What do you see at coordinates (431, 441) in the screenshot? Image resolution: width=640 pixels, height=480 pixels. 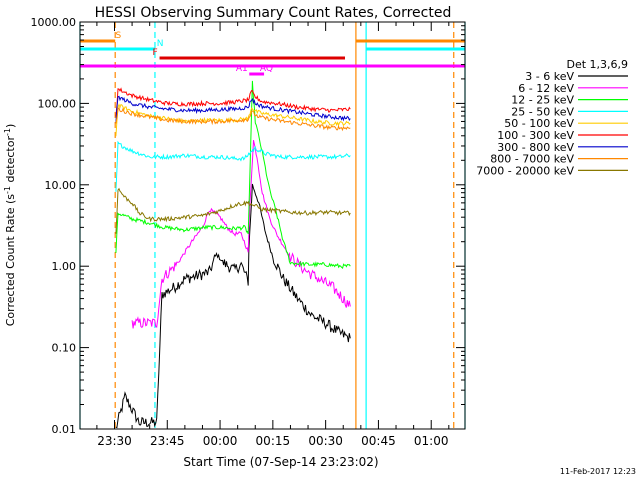 I see `x-tick-label-6: 01:00` at bounding box center [431, 441].